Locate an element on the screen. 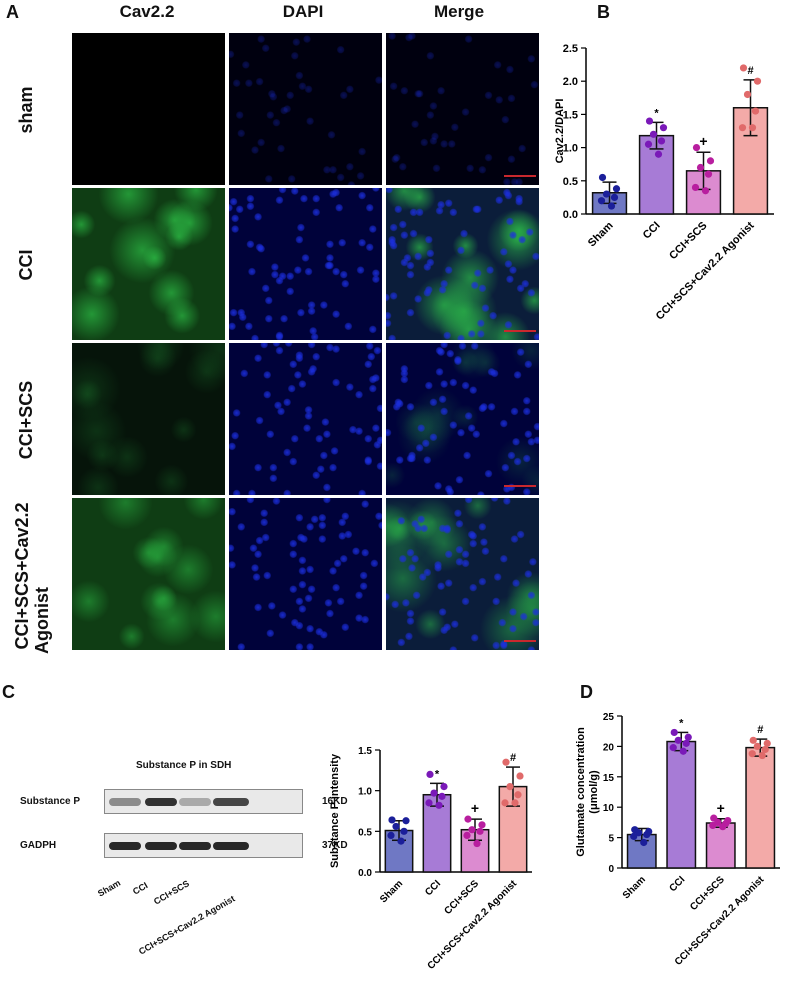 This screenshot has width=792, height=992. row-label-sham-text: sham is located at coordinates (26, 110).